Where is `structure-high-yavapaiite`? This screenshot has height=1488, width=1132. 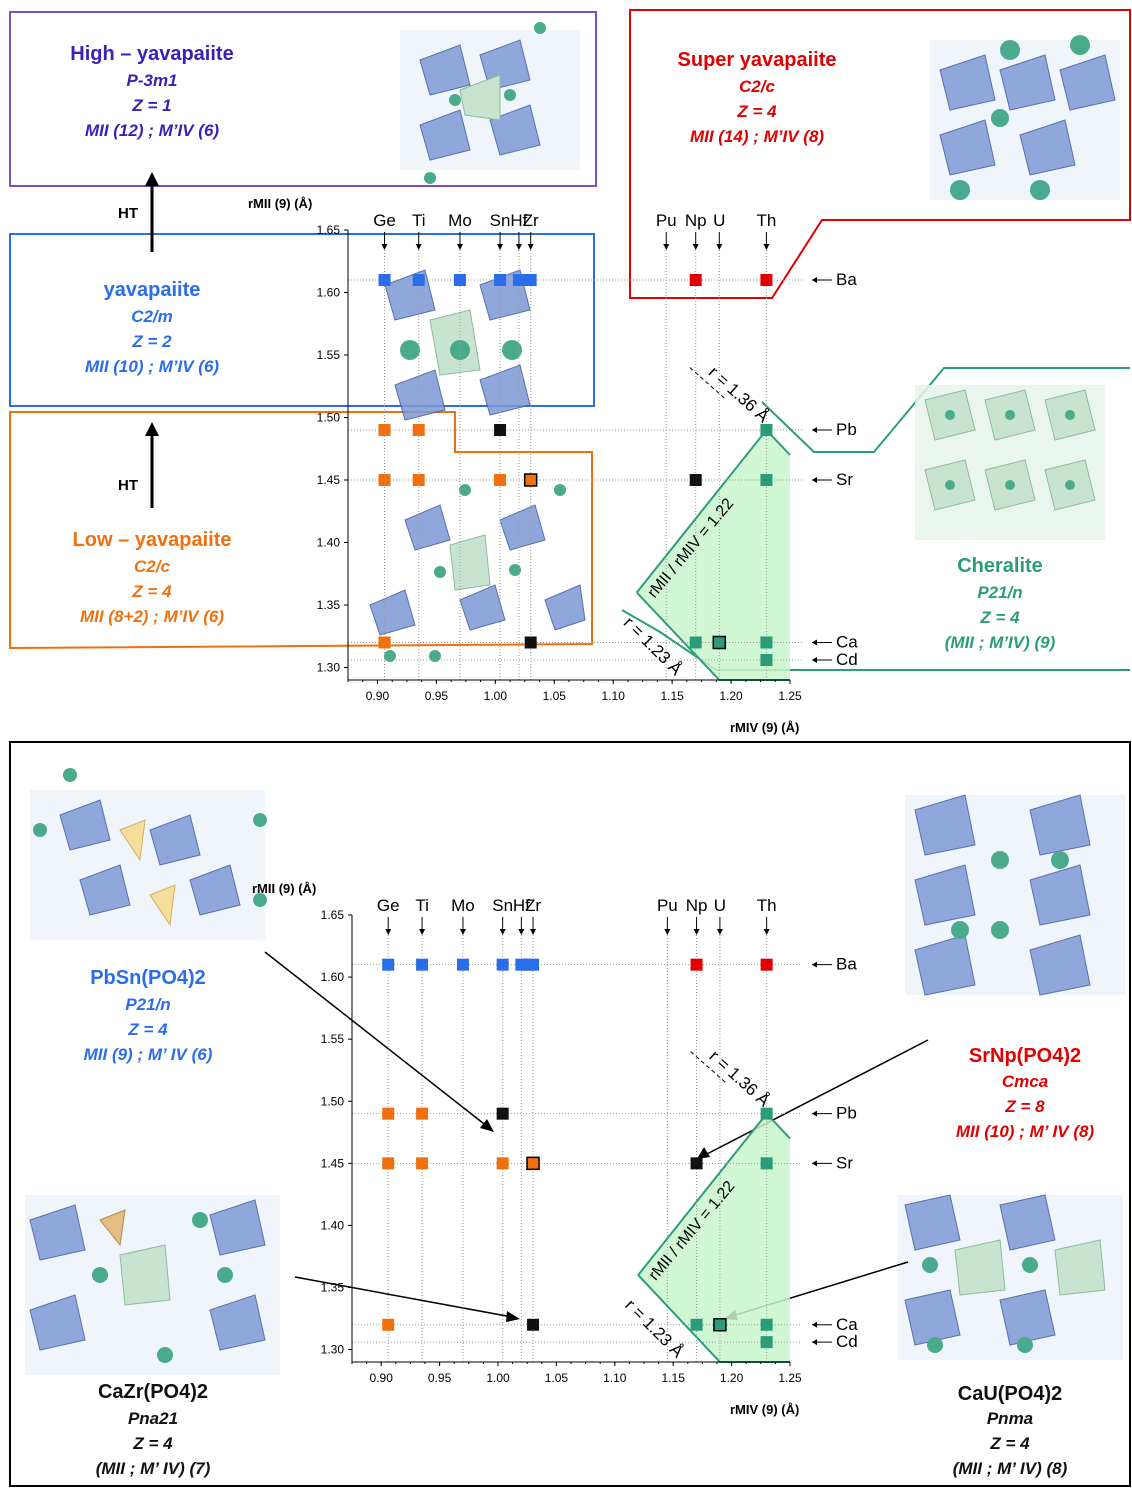 structure-high-yavapaiite is located at coordinates (490, 103).